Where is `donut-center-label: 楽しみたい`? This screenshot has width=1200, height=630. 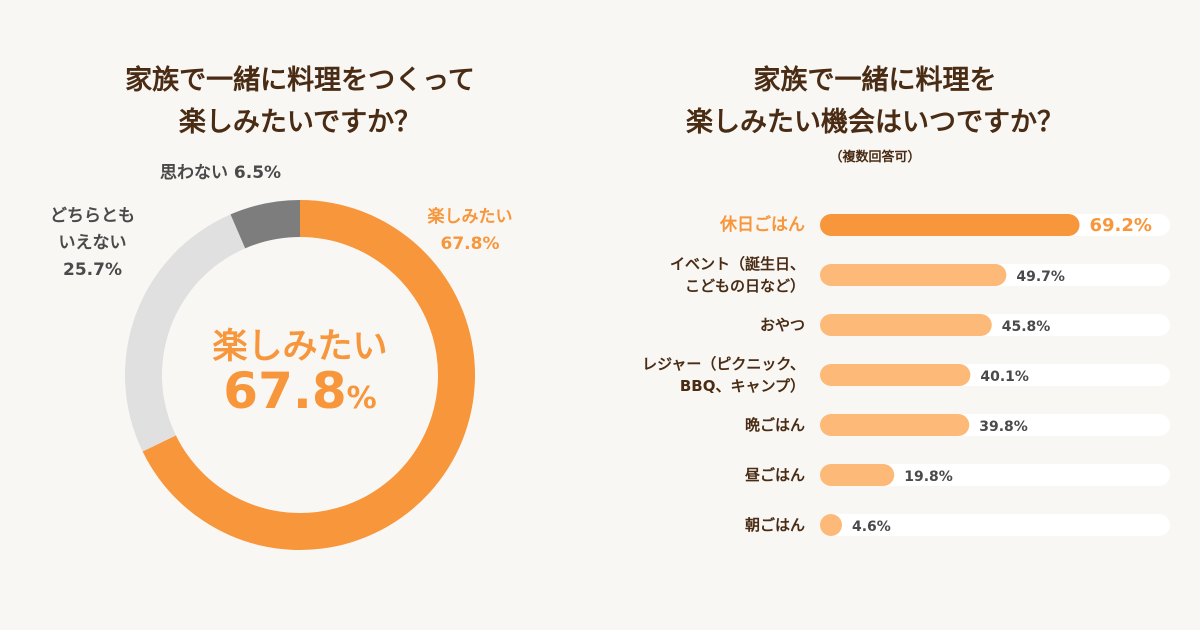
donut-center-label: 楽しみたい is located at coordinates (300, 347).